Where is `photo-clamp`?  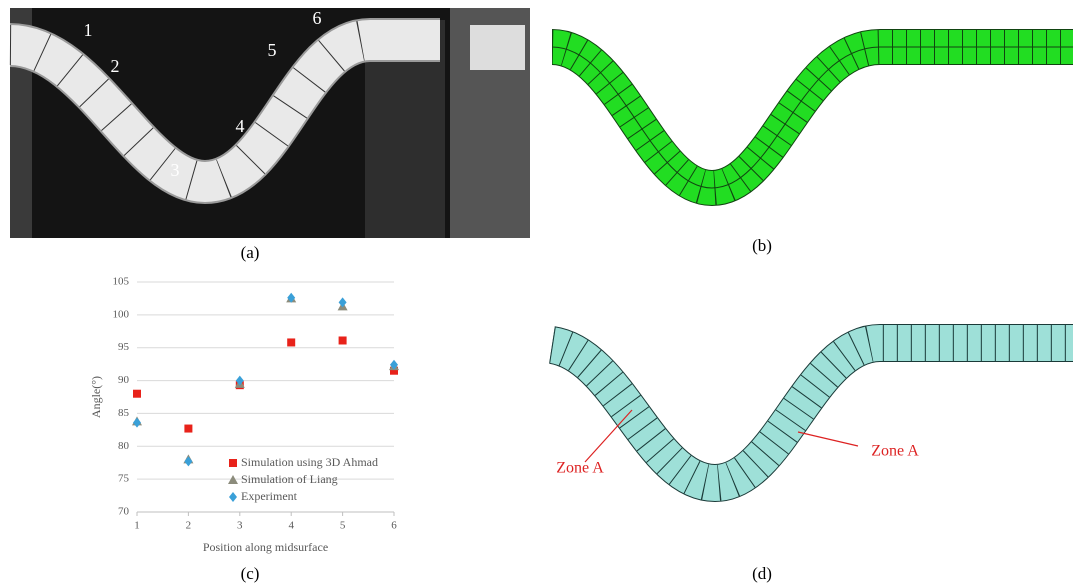 photo-clamp is located at coordinates (497, 47).